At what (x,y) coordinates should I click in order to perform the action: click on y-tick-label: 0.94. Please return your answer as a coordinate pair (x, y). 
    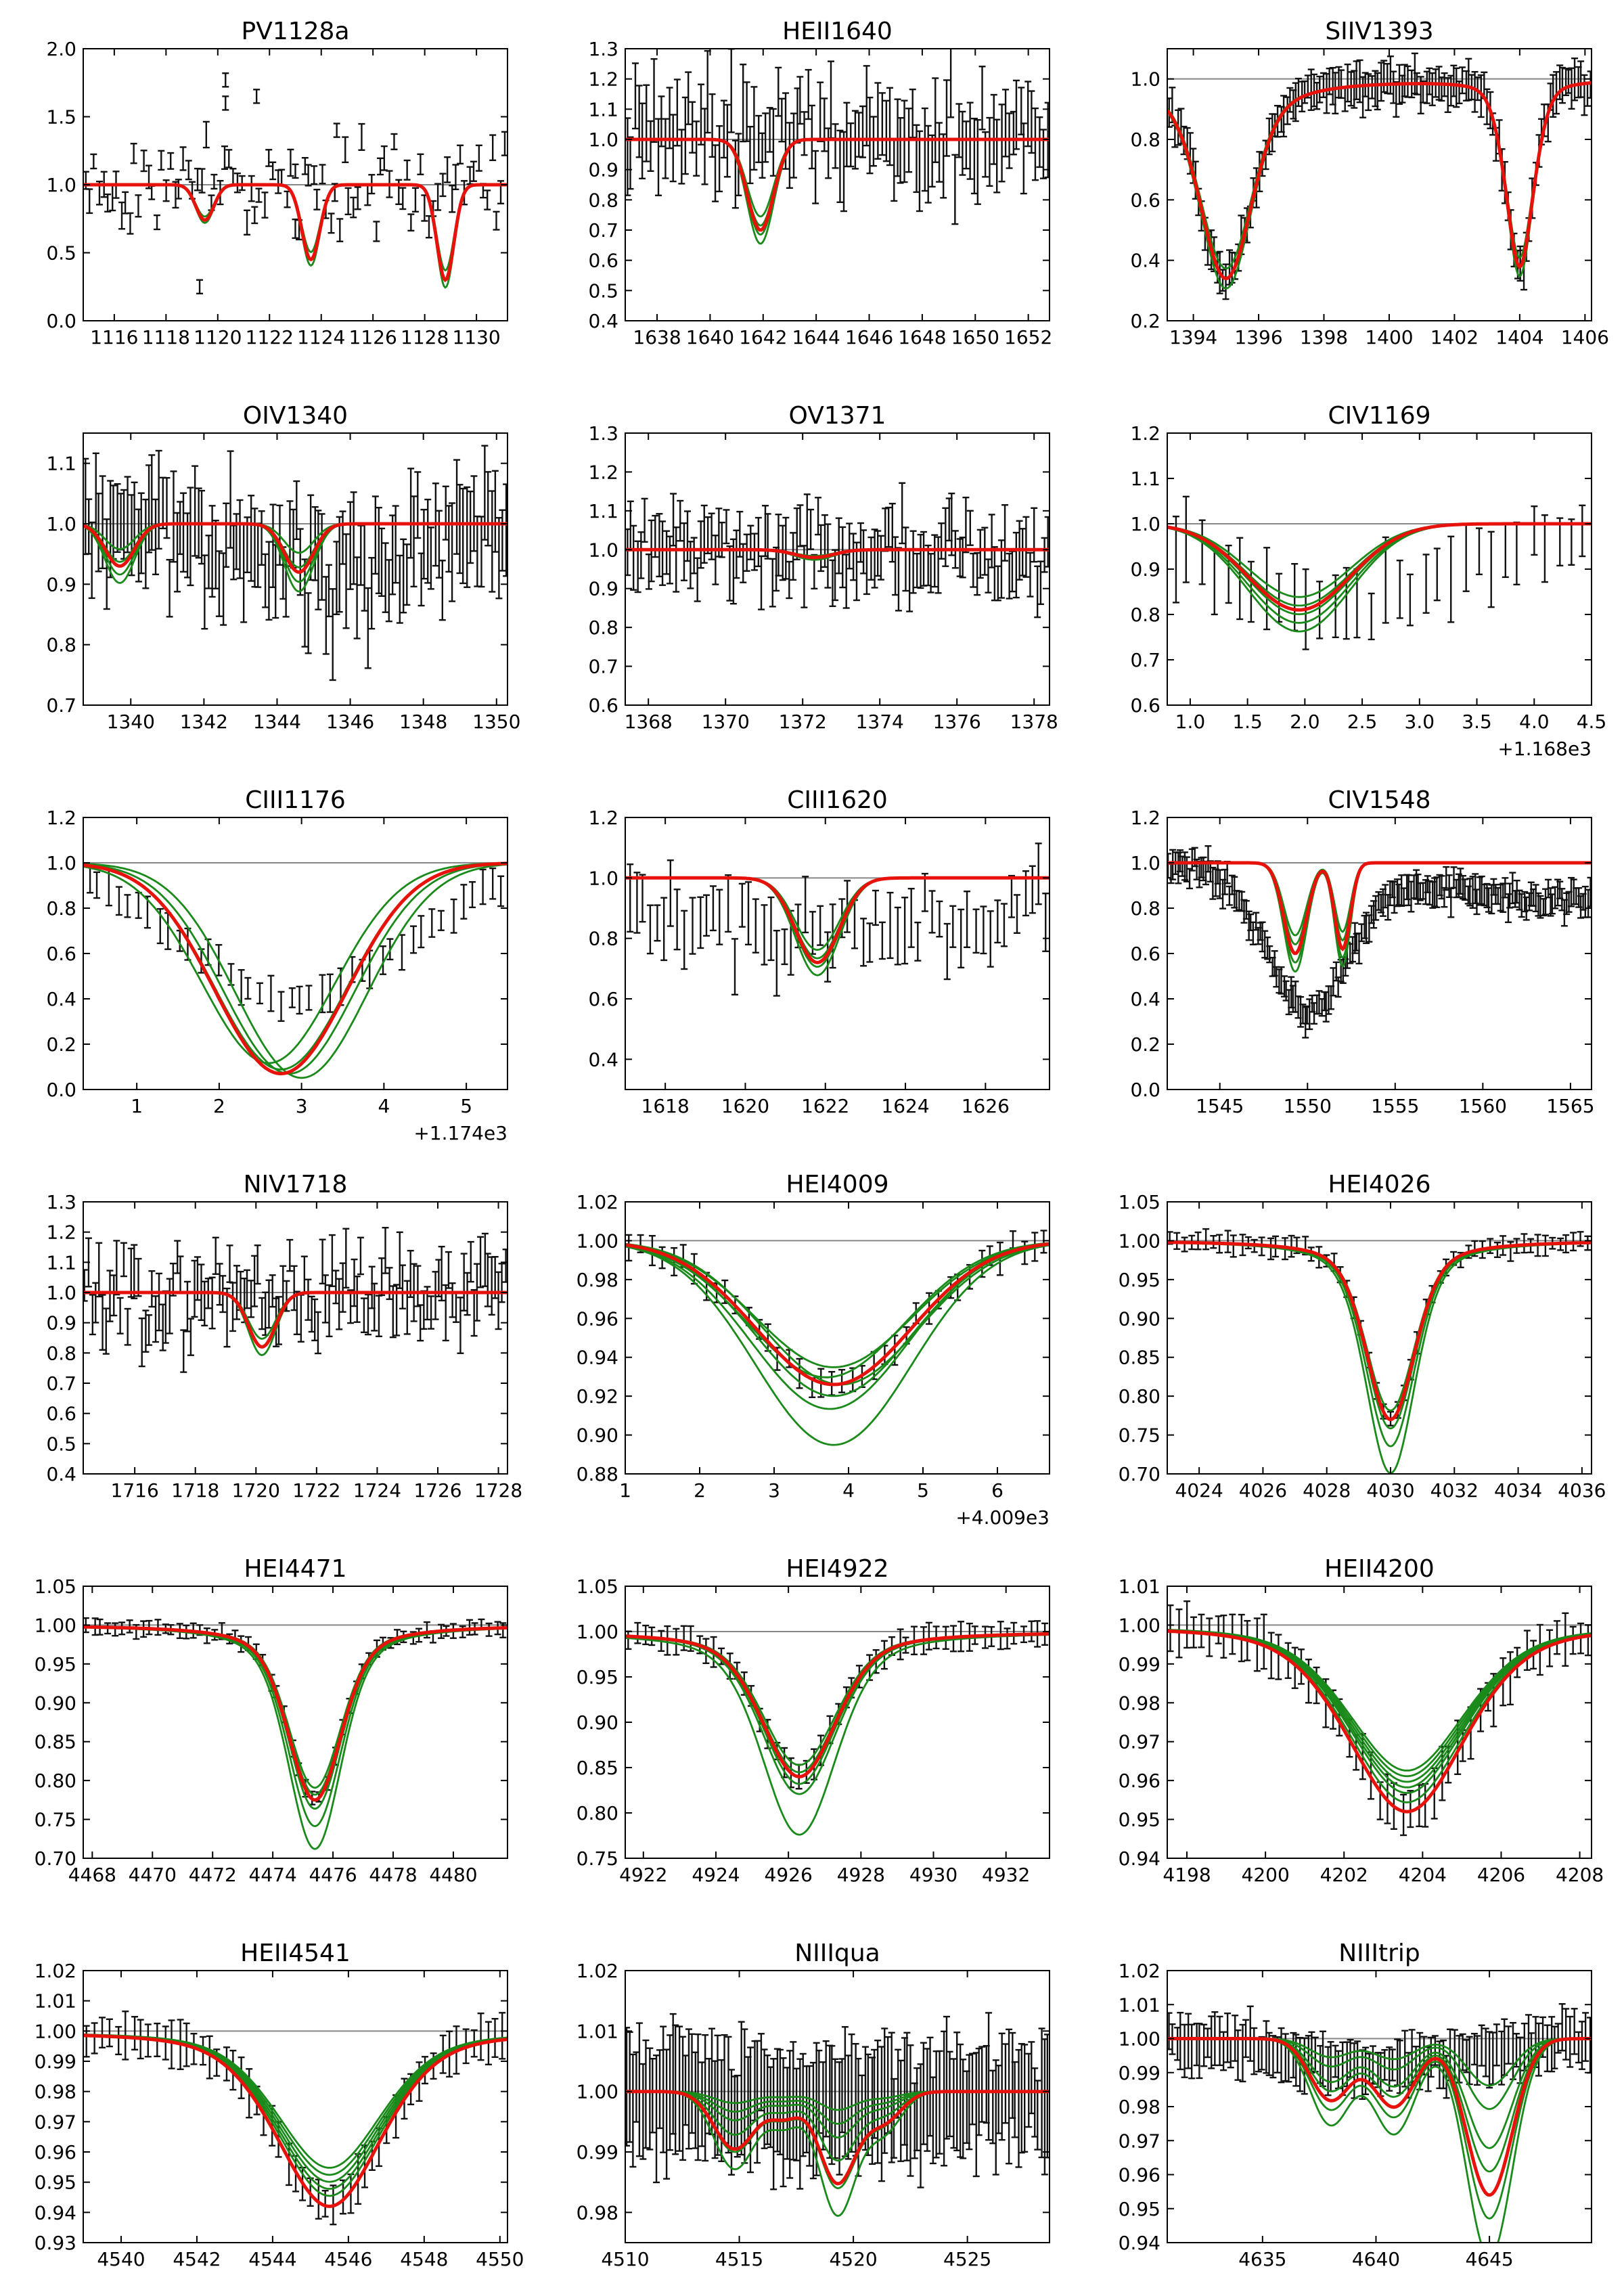
    Looking at the image, I should click on (597, 1358).